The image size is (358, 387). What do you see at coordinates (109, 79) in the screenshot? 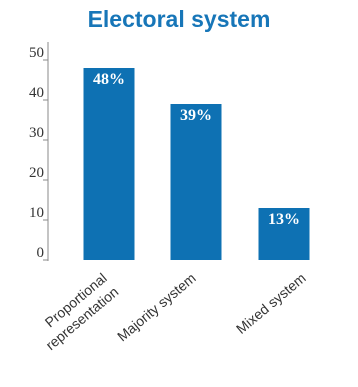
I see `data-label: 48%` at bounding box center [109, 79].